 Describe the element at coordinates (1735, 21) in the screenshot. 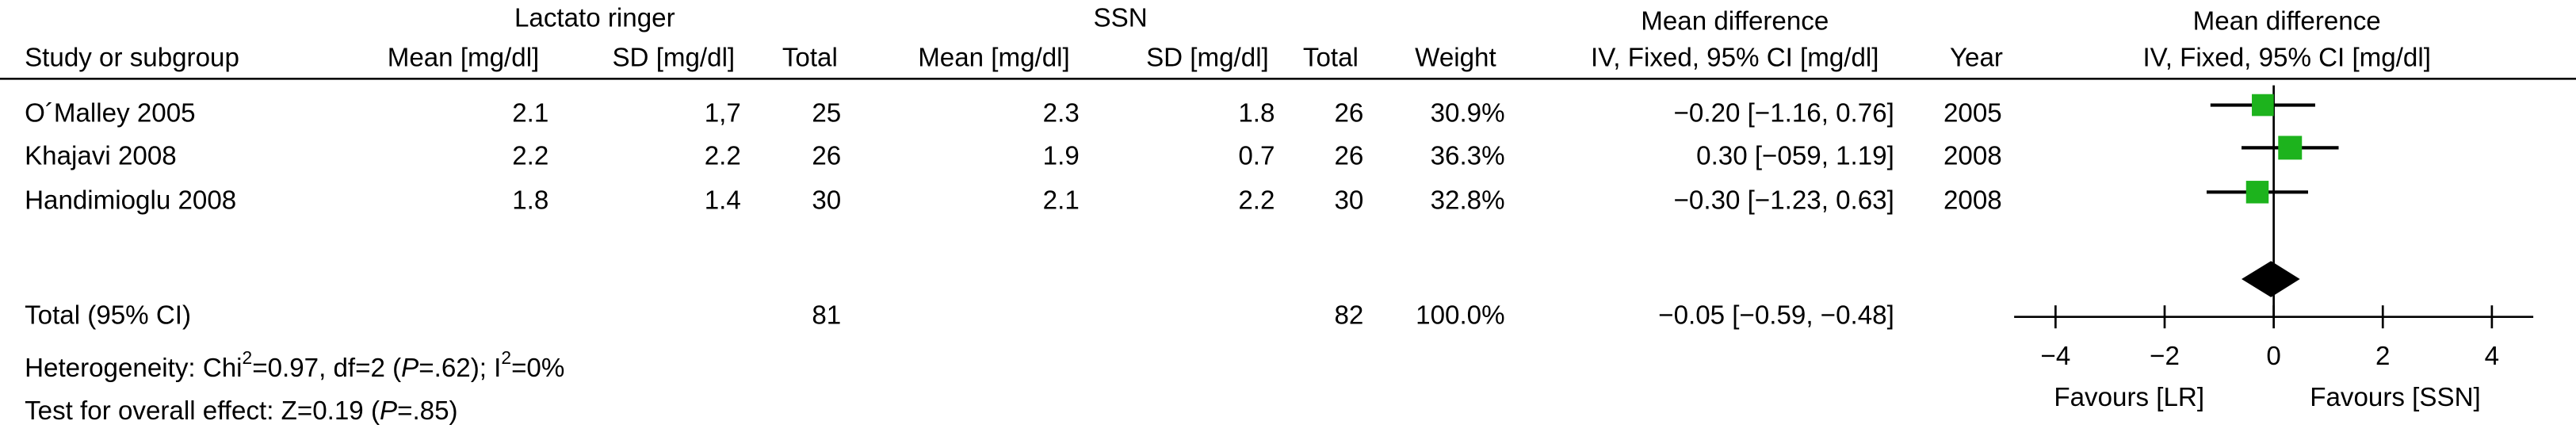

I see `group-header: Mean difference` at that location.